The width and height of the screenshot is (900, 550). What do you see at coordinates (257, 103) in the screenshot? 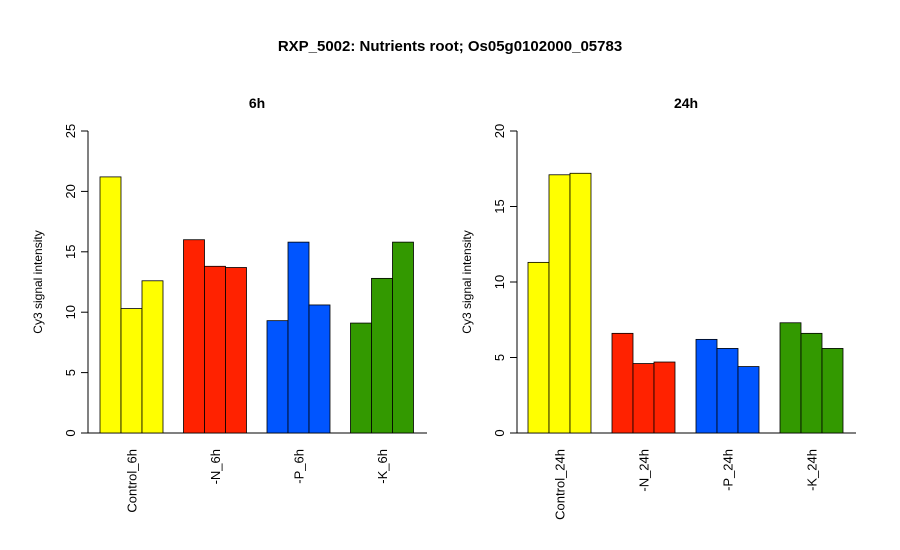
I see `panel-title-6h: 6h` at bounding box center [257, 103].